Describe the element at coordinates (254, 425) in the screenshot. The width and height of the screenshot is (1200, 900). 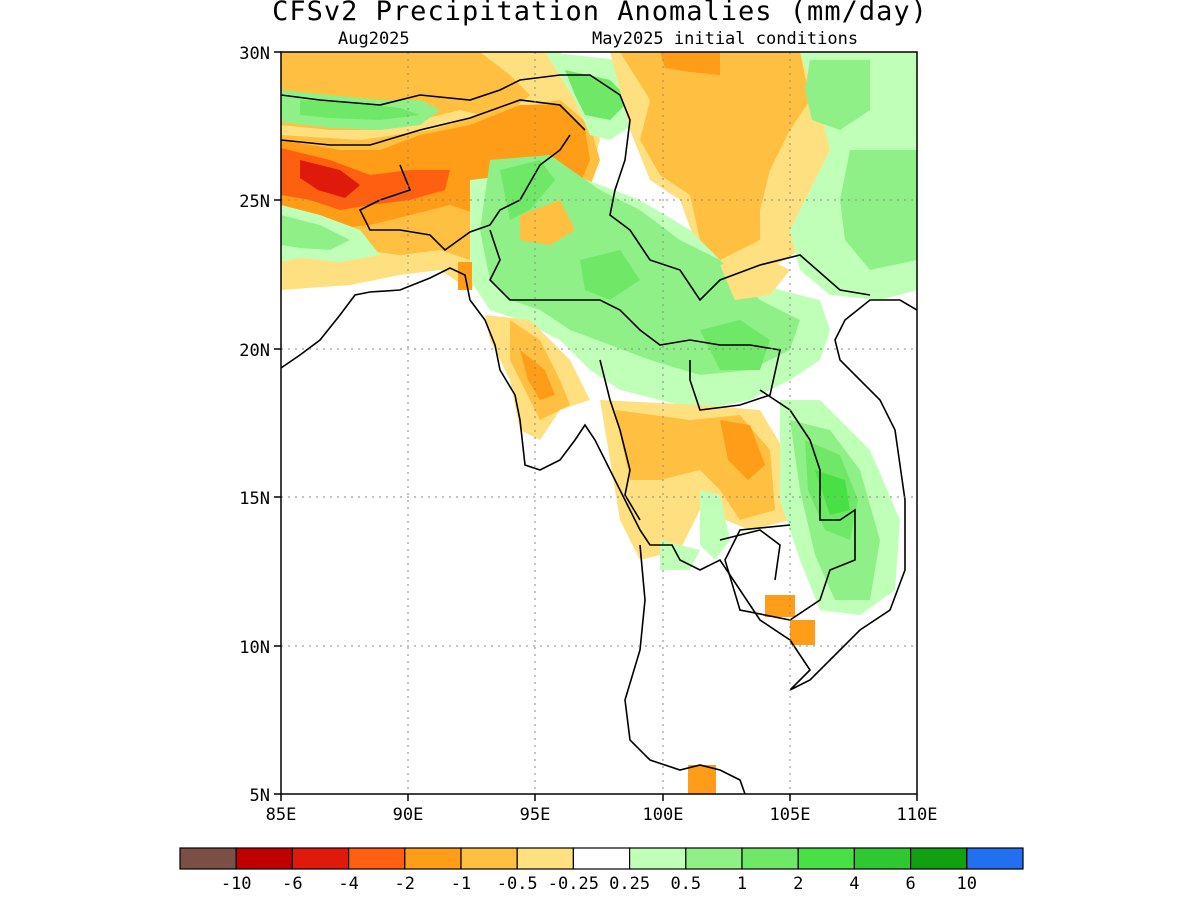
I see `lat-labels: 30N 25N 20N 15N 10N 5N` at that location.